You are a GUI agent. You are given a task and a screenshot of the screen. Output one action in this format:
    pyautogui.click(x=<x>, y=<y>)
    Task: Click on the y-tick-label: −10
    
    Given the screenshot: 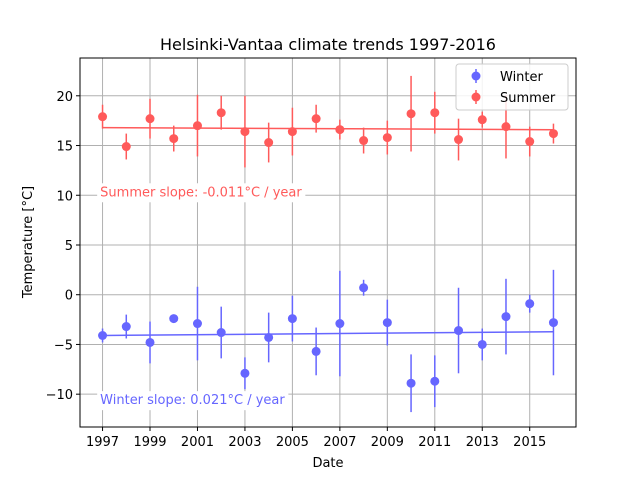 What is the action you would take?
    pyautogui.click(x=59, y=395)
    